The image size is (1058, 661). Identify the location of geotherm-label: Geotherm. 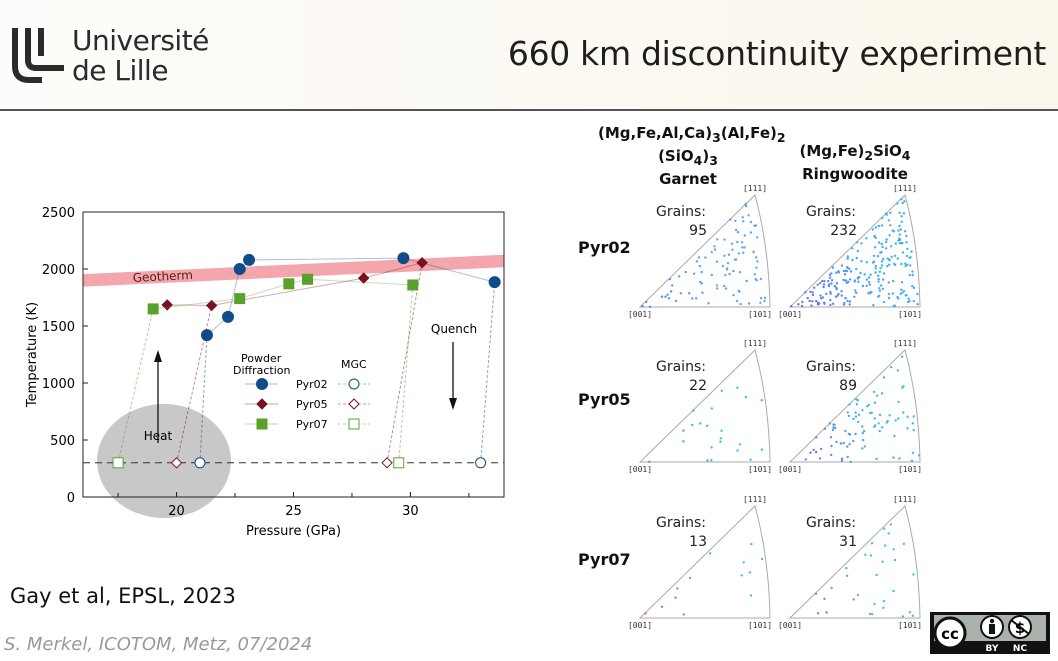
(162, 276).